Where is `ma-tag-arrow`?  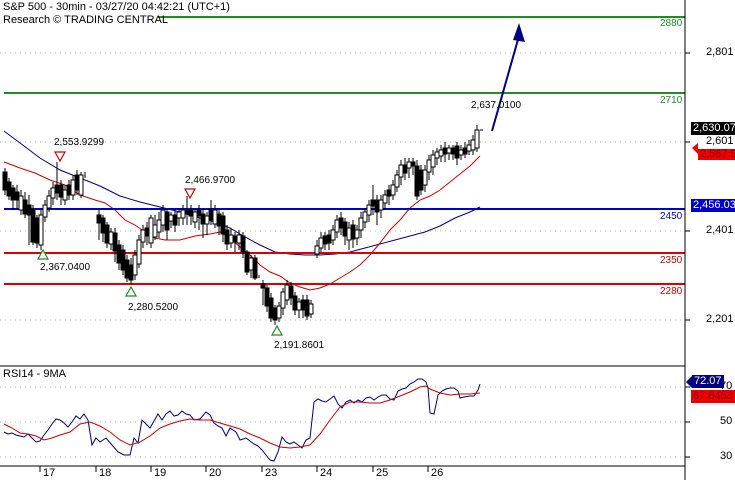
ma-tag-arrow is located at coordinates (695, 148).